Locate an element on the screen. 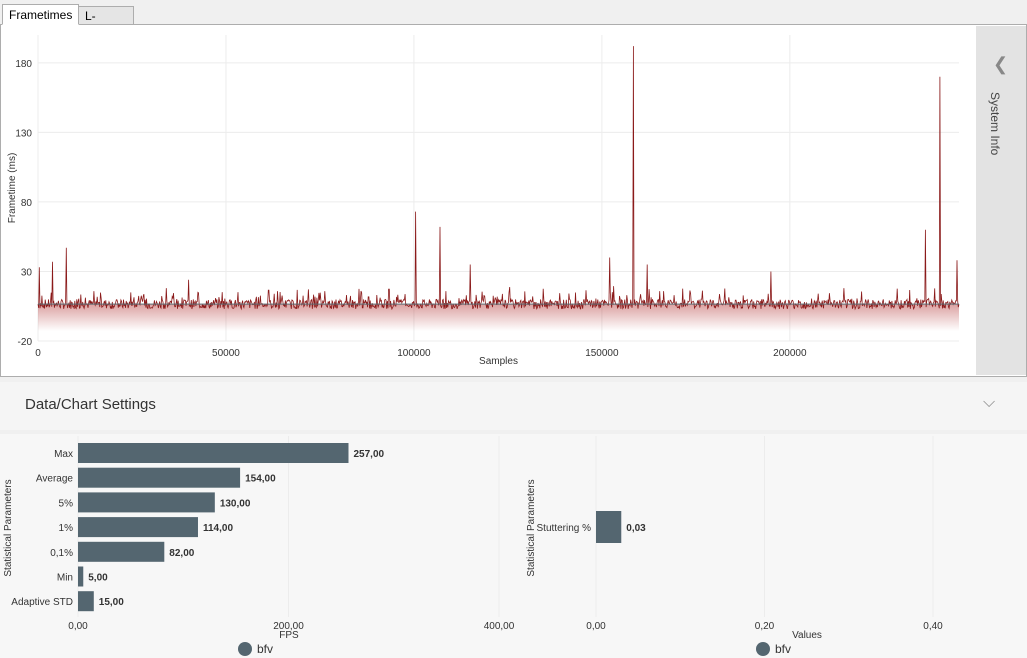 This screenshot has height=658, width=1027. x-tick-label: 200000 is located at coordinates (790, 353).